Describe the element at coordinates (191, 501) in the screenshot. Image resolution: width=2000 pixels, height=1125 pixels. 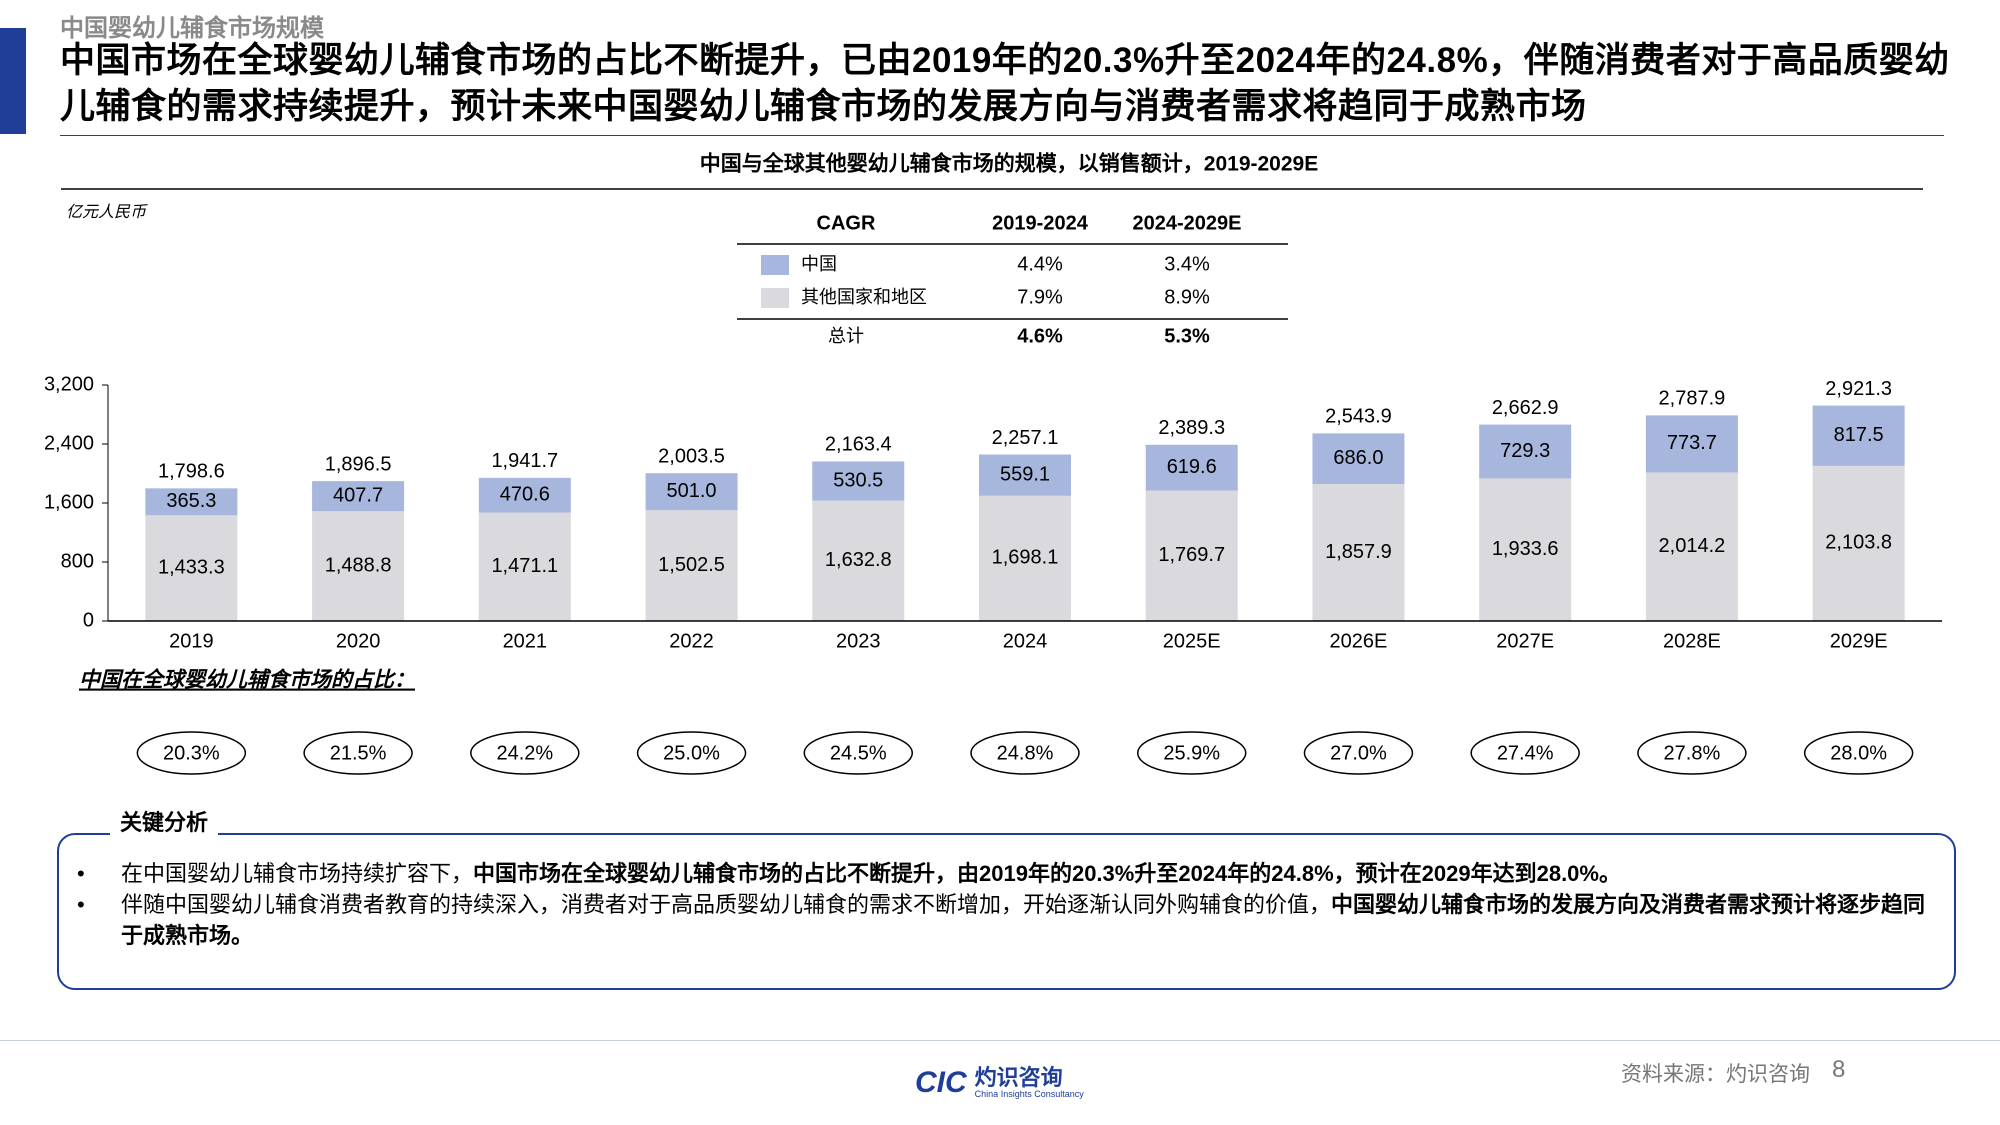
I see `value-label: 365.3` at that location.